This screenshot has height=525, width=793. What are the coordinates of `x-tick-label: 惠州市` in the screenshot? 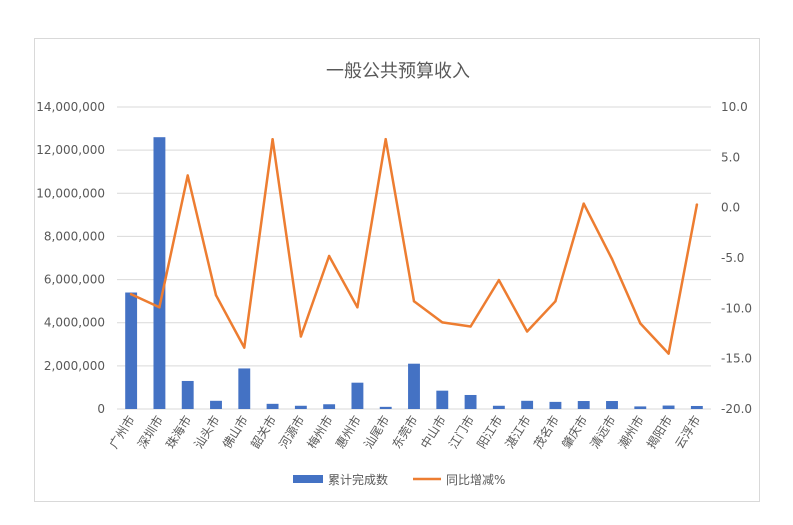 It's located at (348, 432).